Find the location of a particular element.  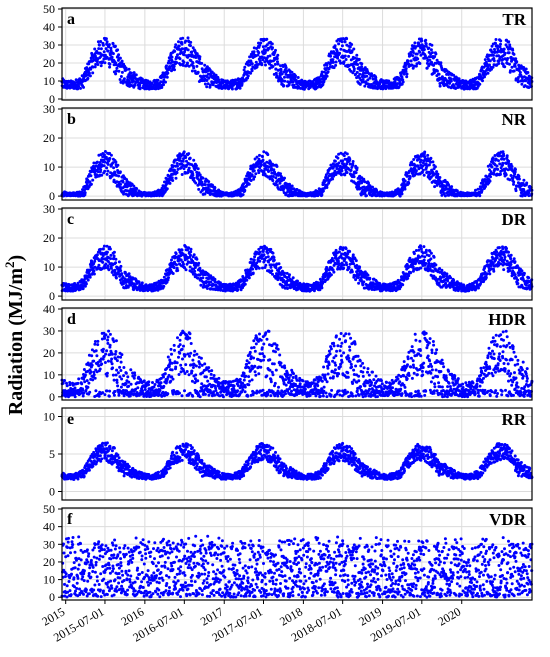

y-tick-label-b-2: 20 is located at coordinates (49, 138).